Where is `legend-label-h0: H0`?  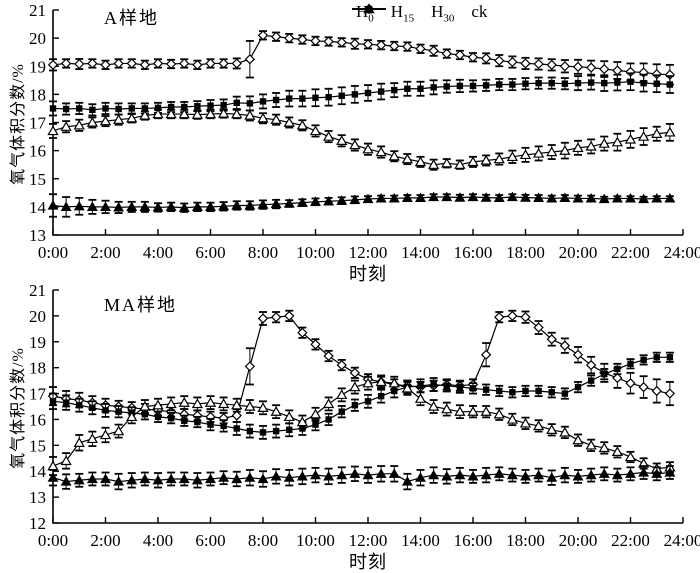
legend-label-h0: H0 is located at coordinates (365, 13).